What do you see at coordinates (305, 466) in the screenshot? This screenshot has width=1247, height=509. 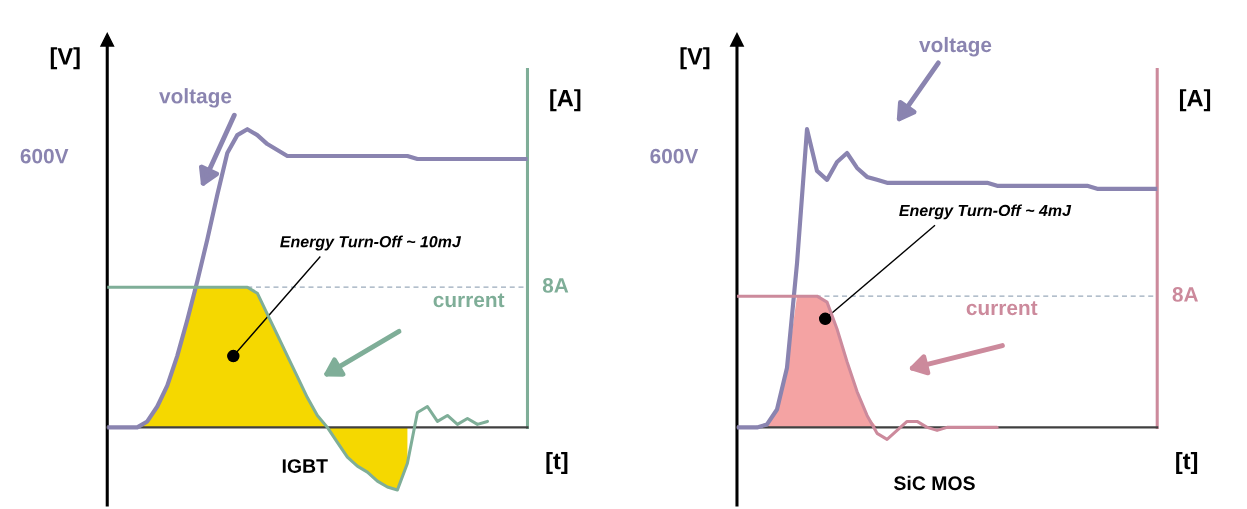 I see `annotation: IGBT` at bounding box center [305, 466].